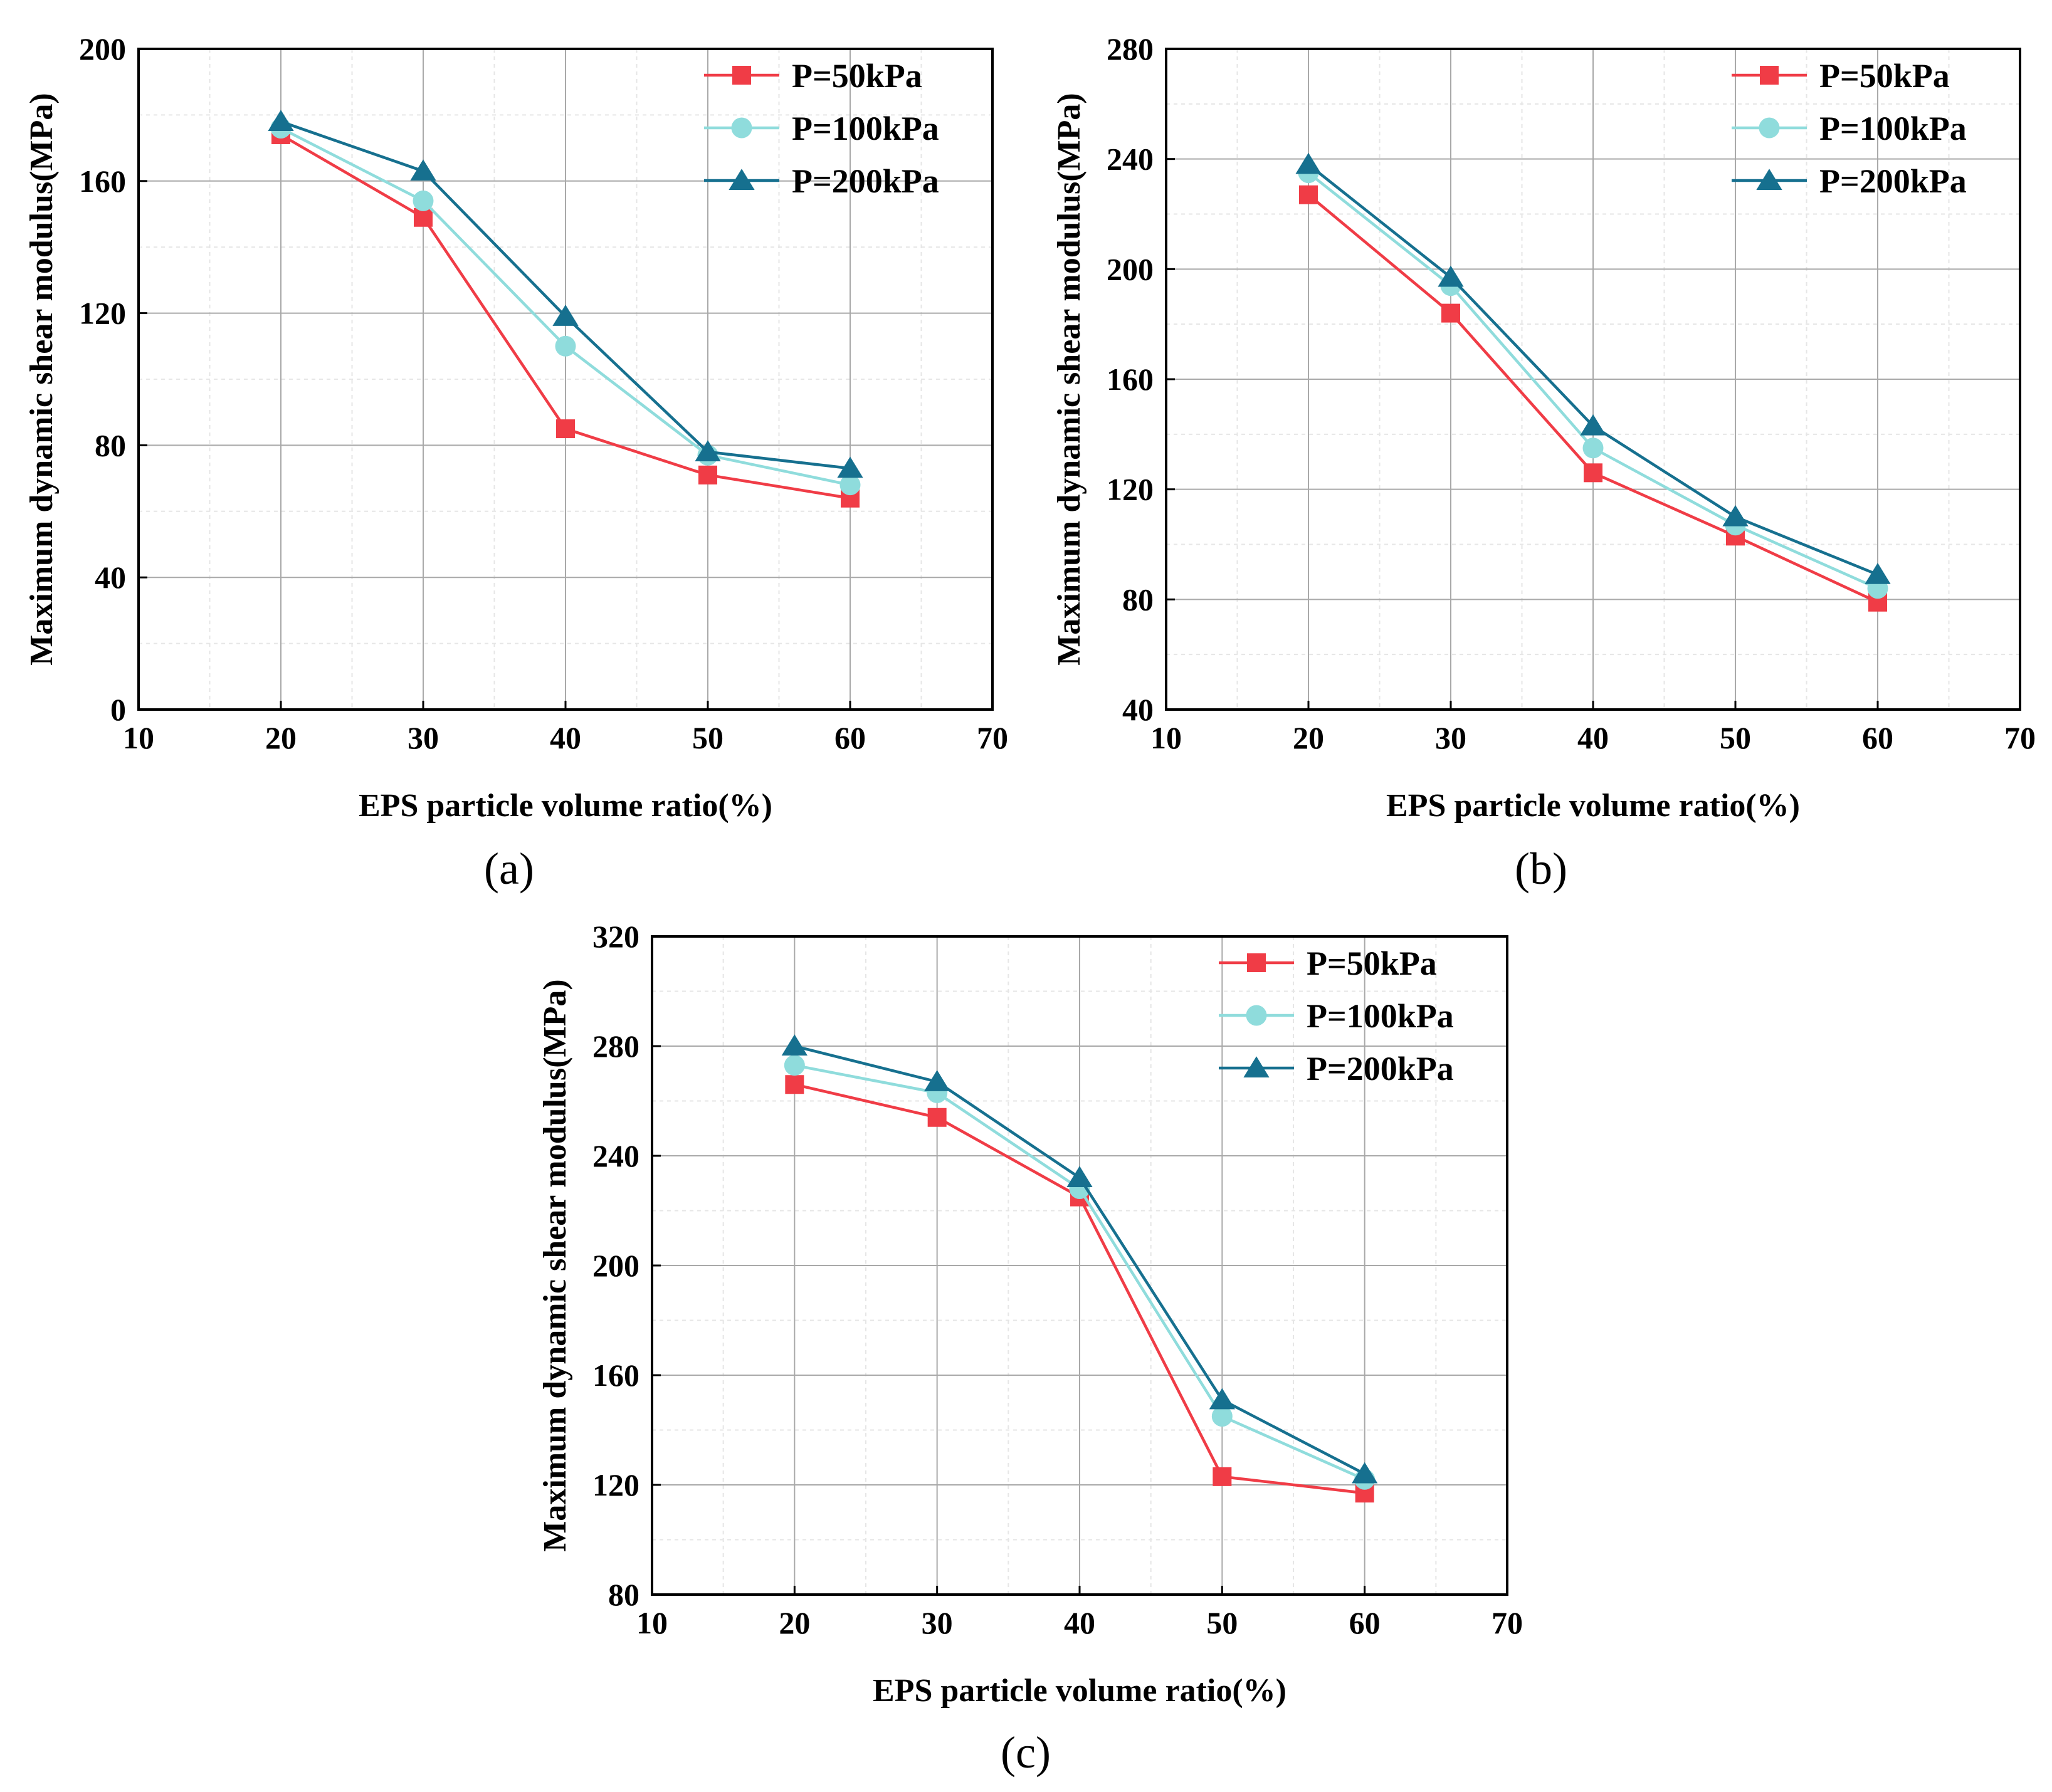  What do you see at coordinates (1026, 1753) in the screenshot?
I see `panel-label: (c)` at bounding box center [1026, 1753].